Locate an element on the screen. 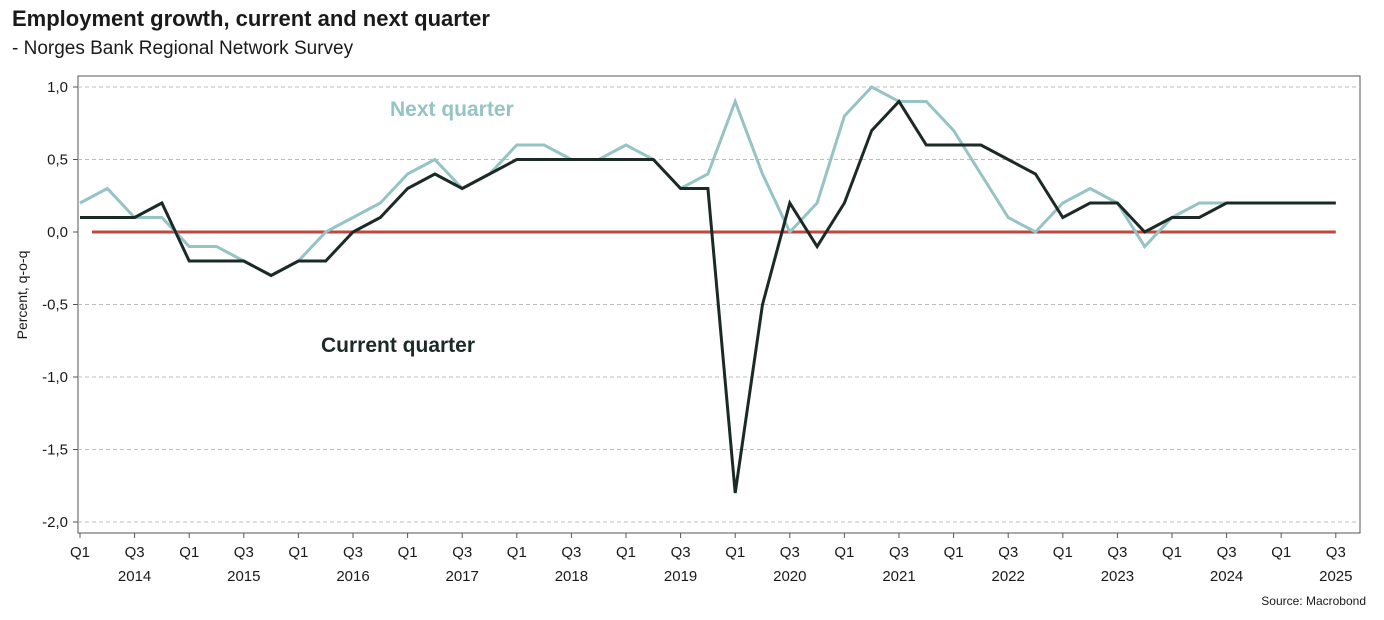  y-tick-label: -1,0 is located at coordinates (55, 377).